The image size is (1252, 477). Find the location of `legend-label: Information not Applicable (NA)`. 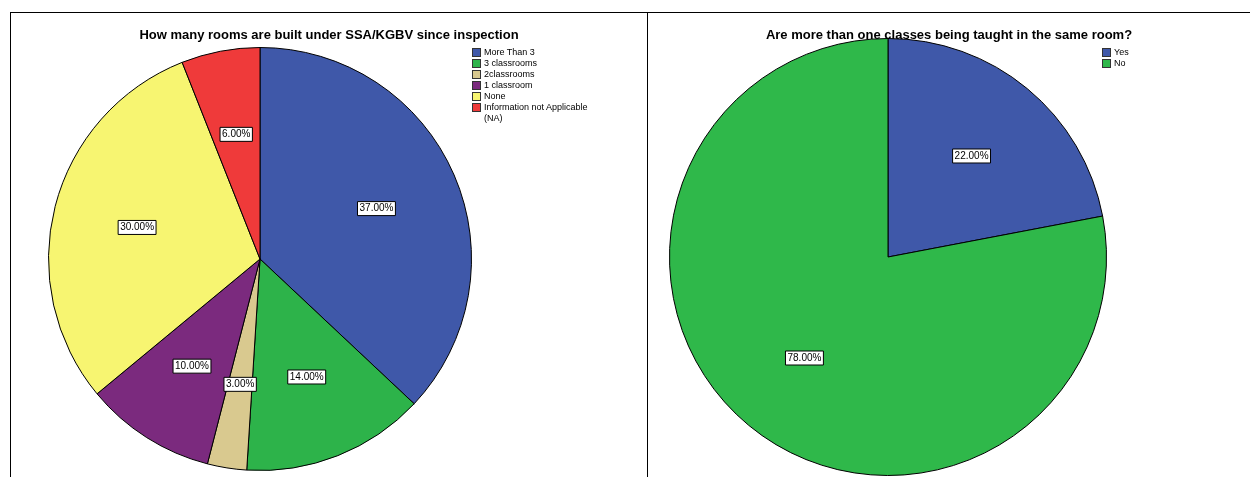

legend-label: Information not Applicable (NA) is located at coordinates (536, 113).